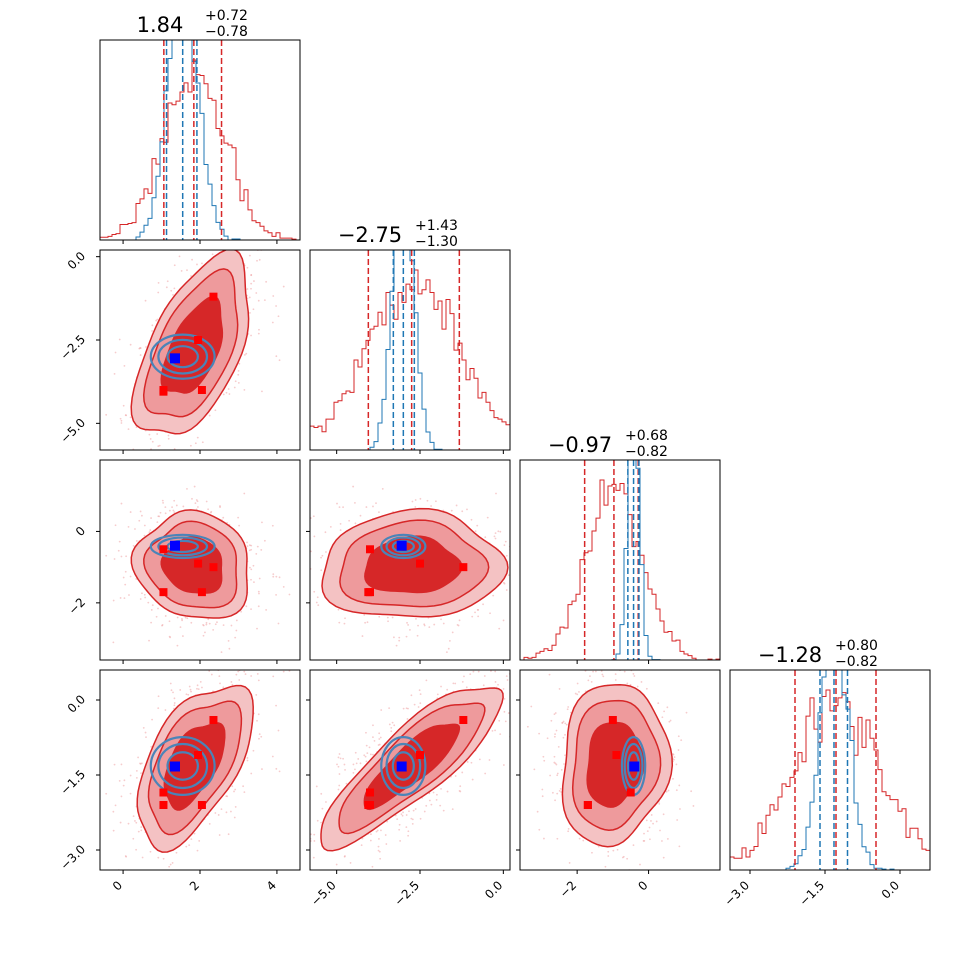 The height and width of the screenshot is (970, 970). Describe the element at coordinates (620, 560) in the screenshot. I see `panel-content` at that location.